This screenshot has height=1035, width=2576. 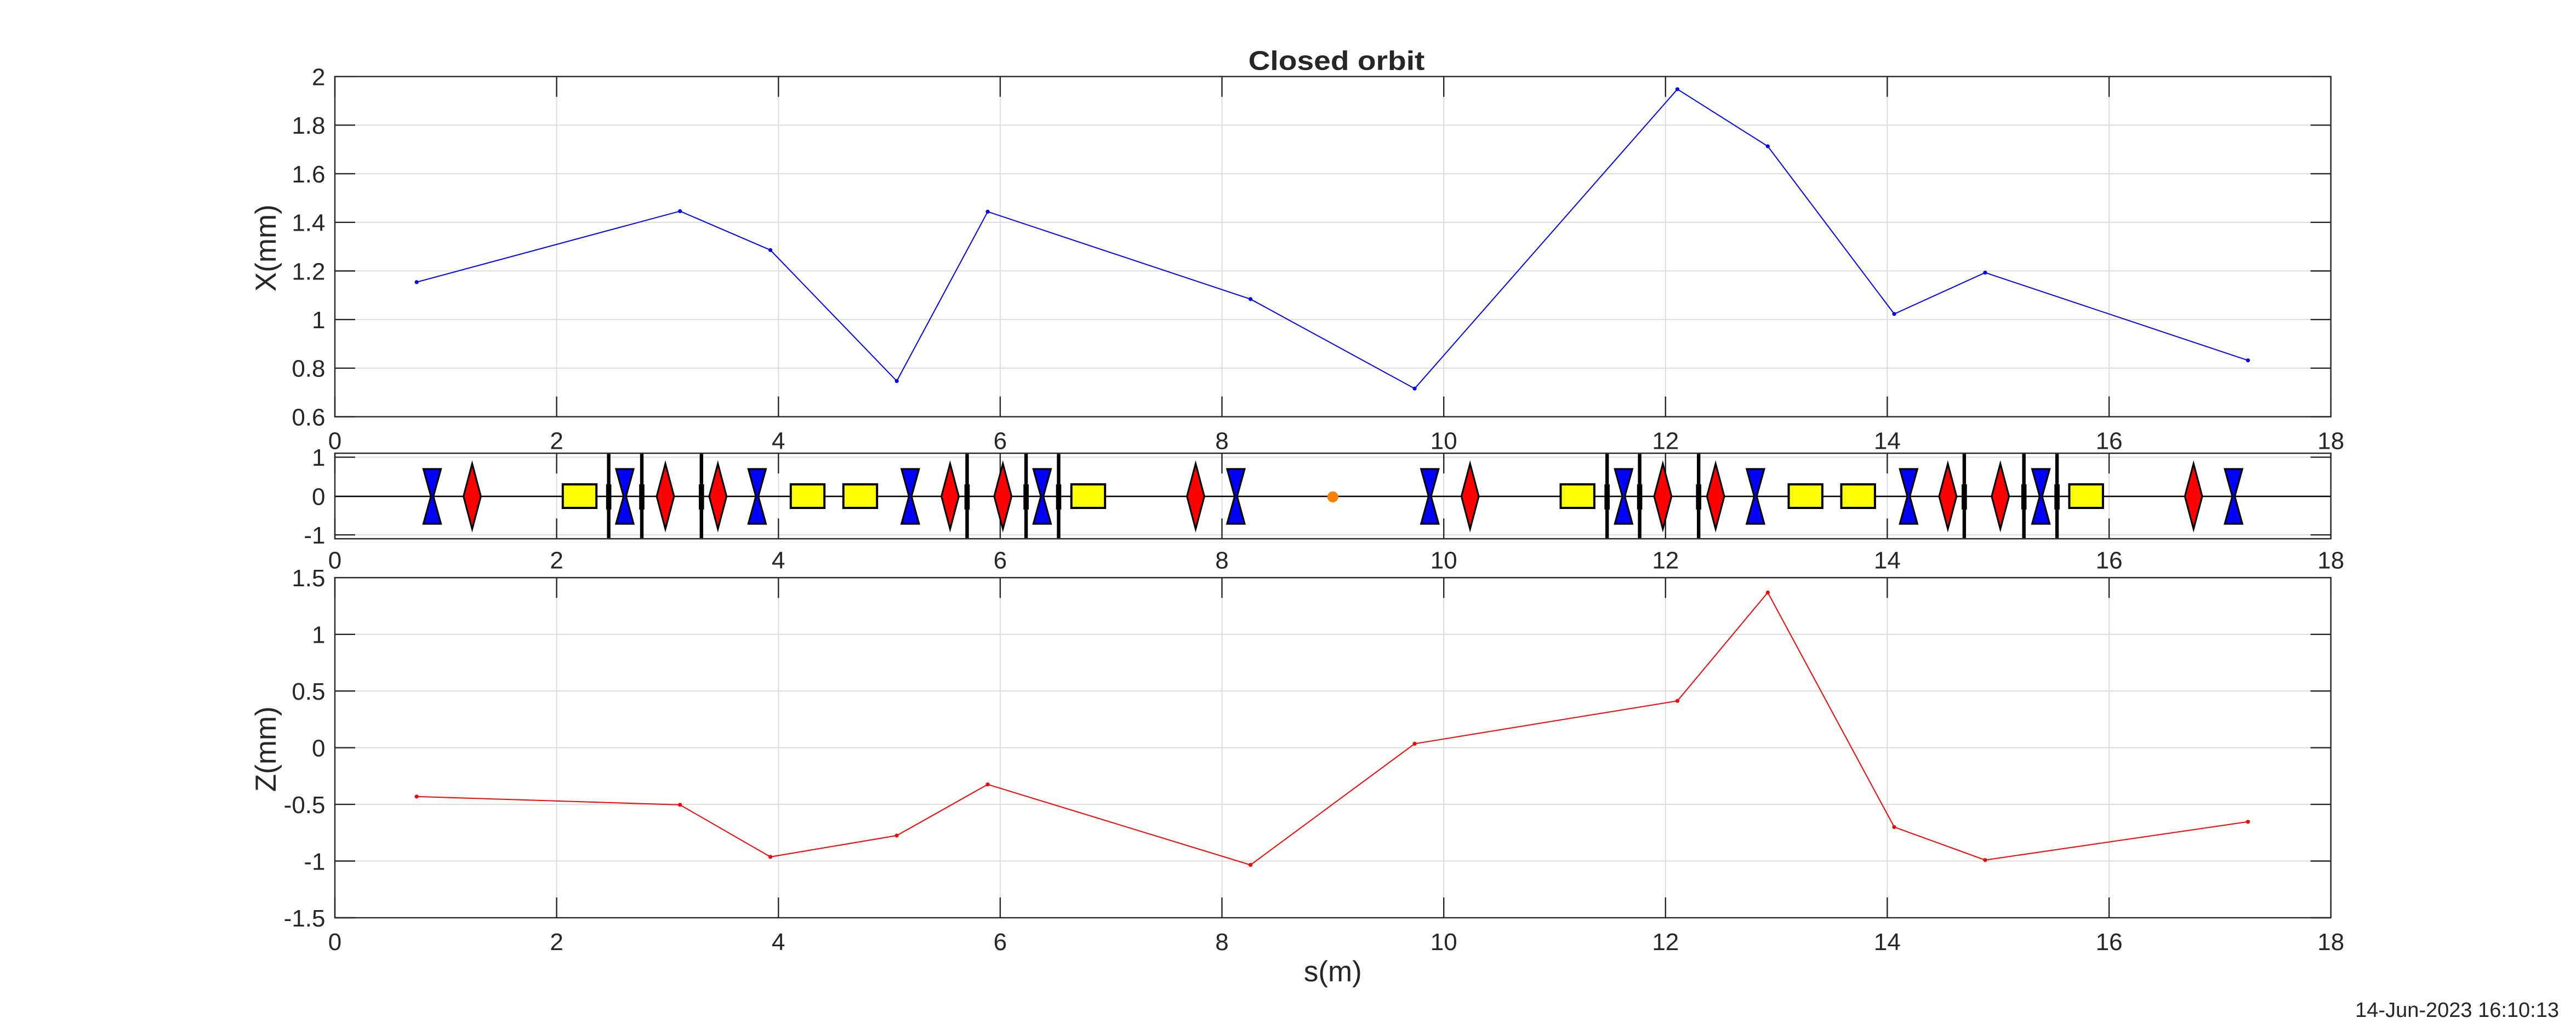 What do you see at coordinates (308, 417) in the screenshot?
I see `svg-text: 0.6` at bounding box center [308, 417].